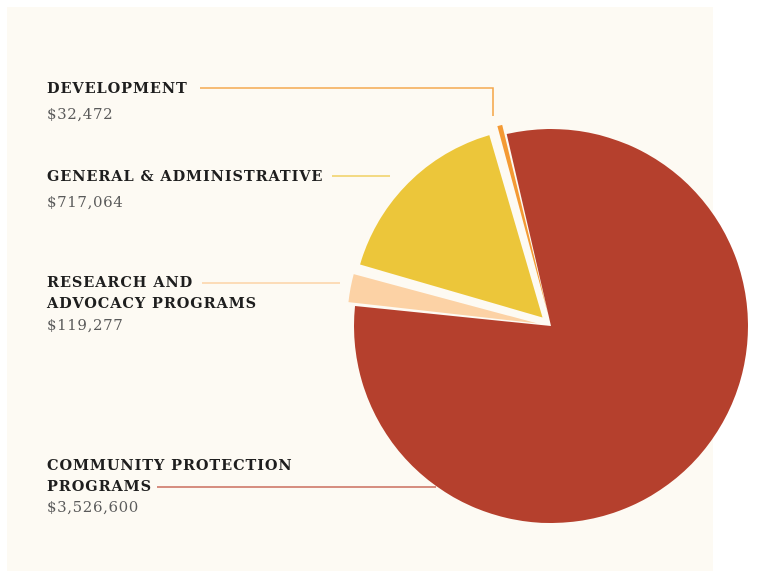 The image size is (758, 582). Describe the element at coordinates (347, 101) in the screenshot. I see `leader-line-development` at that location.